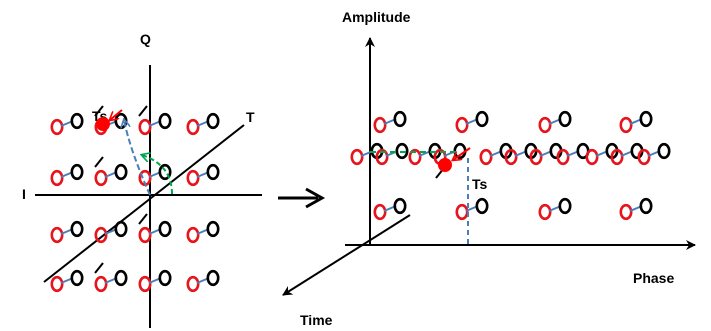 The image size is (711, 331). Describe the element at coordinates (145, 39) in the screenshot. I see `q-axis-label: Q` at that location.